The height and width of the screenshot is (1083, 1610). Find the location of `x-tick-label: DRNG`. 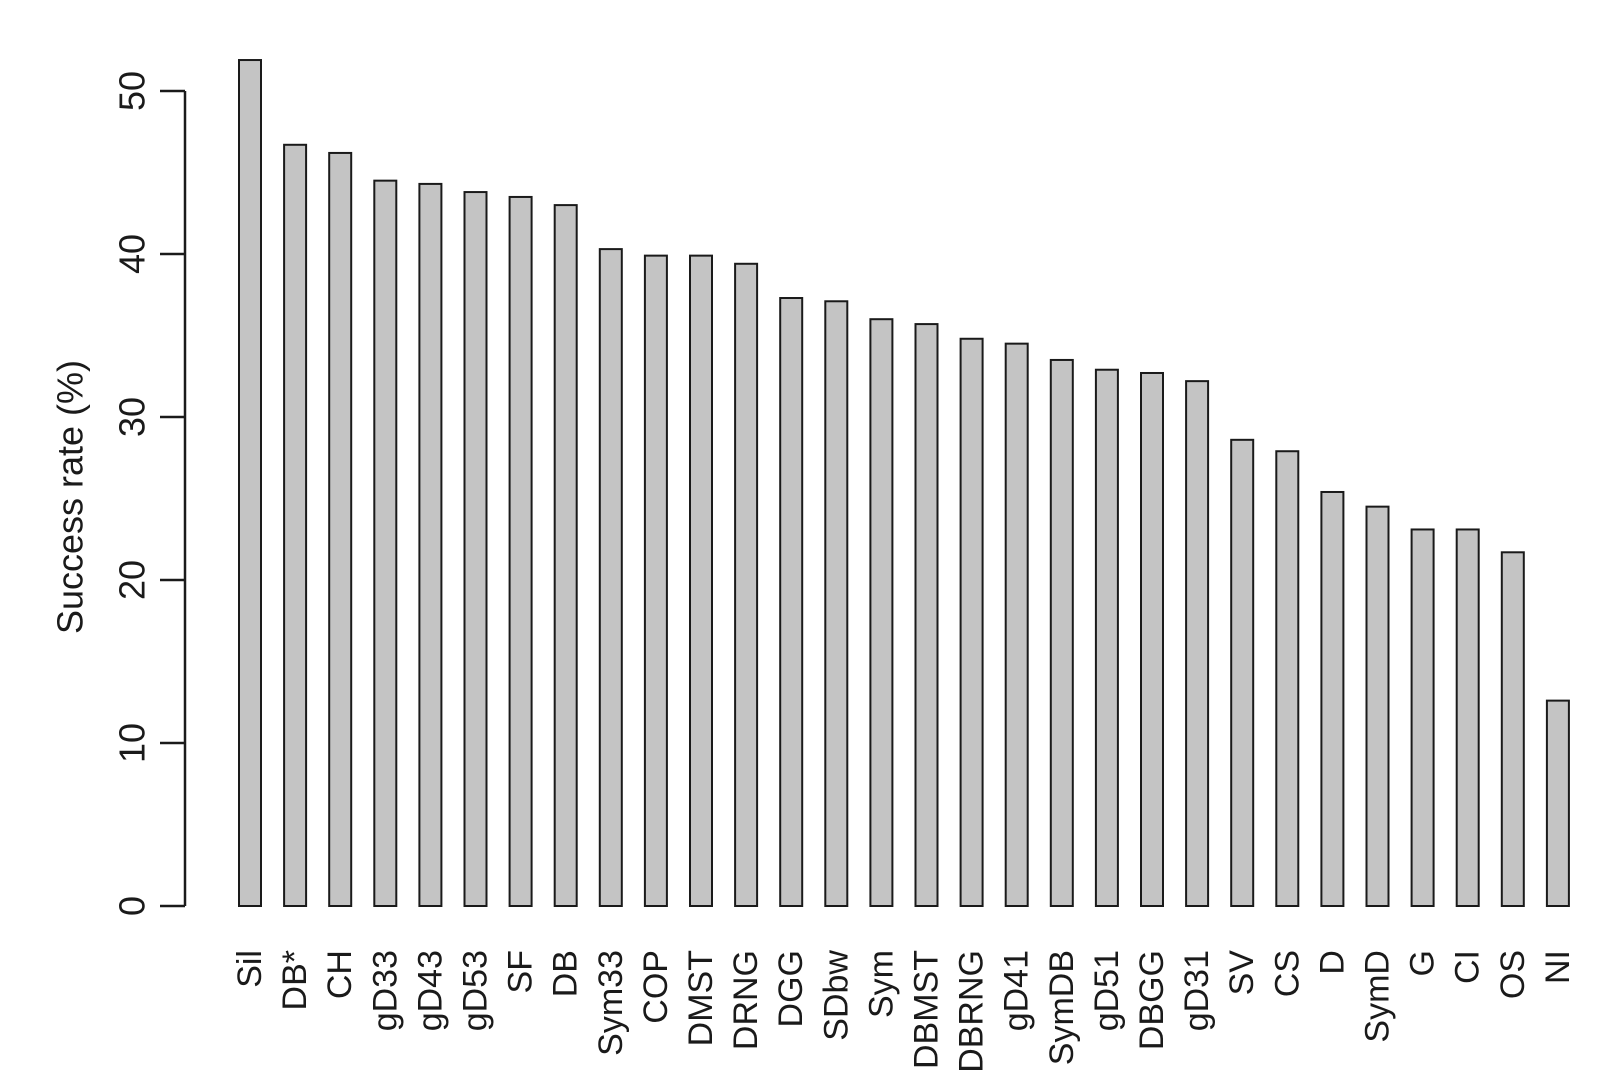

x-tick-label: DRNG is located at coordinates (746, 1000).